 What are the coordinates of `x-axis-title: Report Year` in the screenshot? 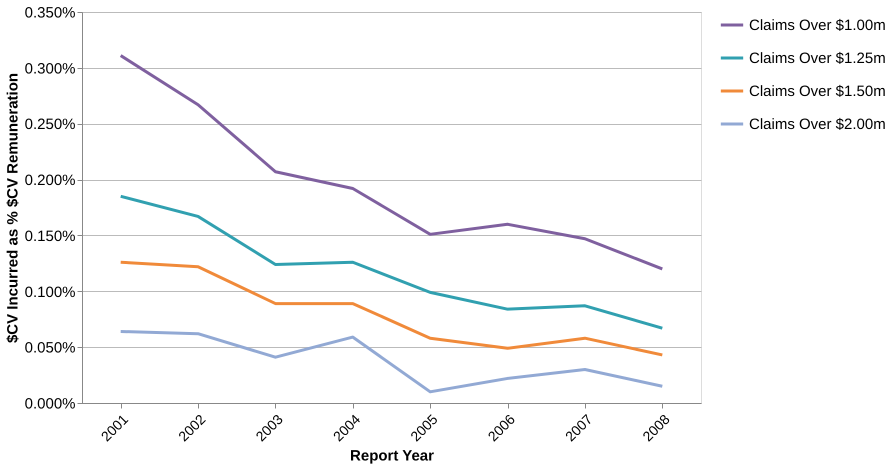 It's located at (392, 455).